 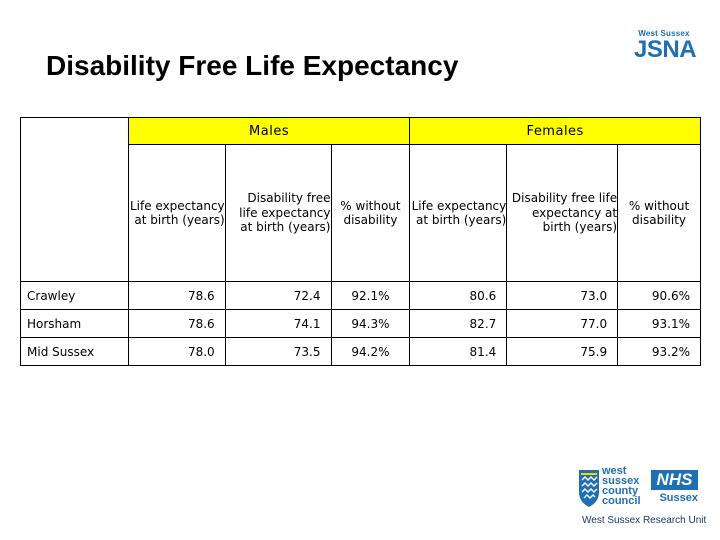 I want to click on council-shield-icon, so click(x=589, y=488).